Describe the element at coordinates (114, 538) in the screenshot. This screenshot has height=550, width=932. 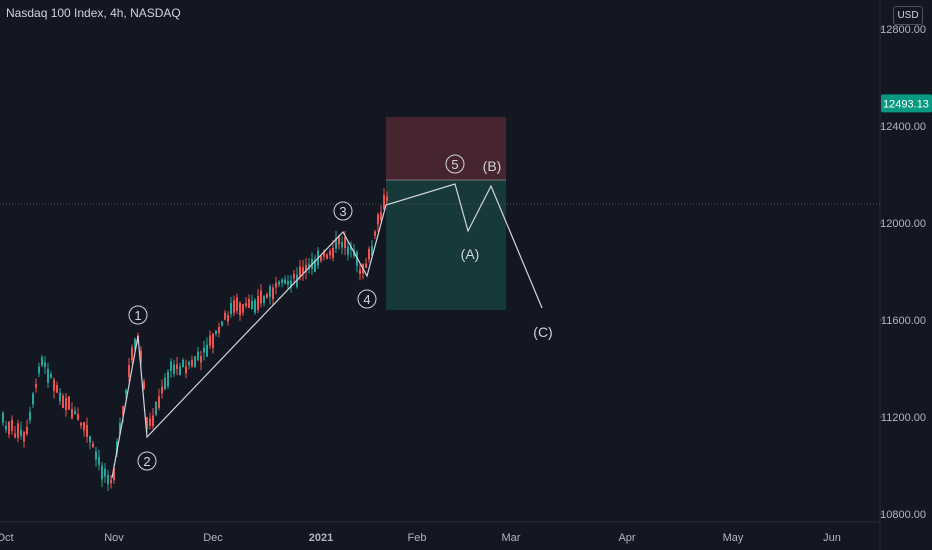
I see `time-axis-label: Nov` at that location.